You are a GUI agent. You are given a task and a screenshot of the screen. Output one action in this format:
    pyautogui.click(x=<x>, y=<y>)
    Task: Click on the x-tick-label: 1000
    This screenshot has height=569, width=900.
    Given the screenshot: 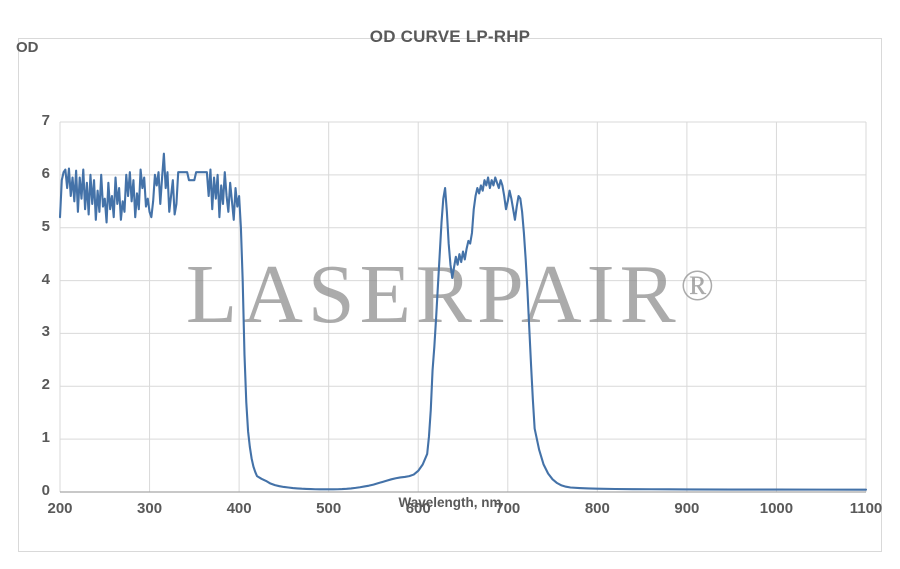 What is the action you would take?
    pyautogui.click(x=776, y=508)
    